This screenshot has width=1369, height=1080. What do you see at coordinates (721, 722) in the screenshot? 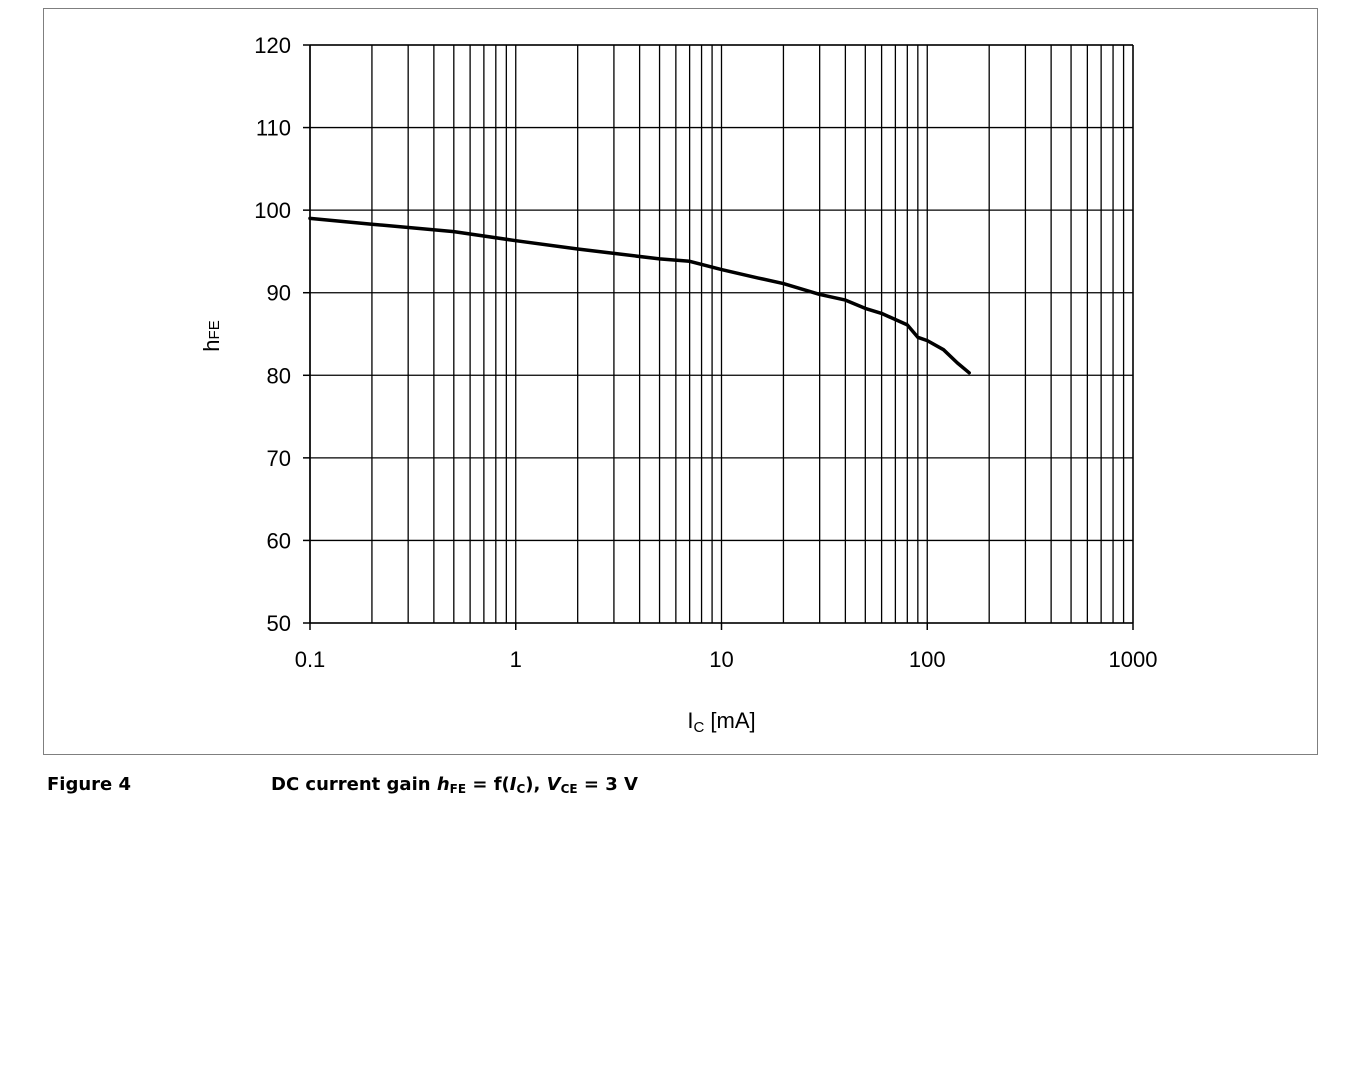
I see `x-axis-label: IC [mA]` at bounding box center [721, 722].